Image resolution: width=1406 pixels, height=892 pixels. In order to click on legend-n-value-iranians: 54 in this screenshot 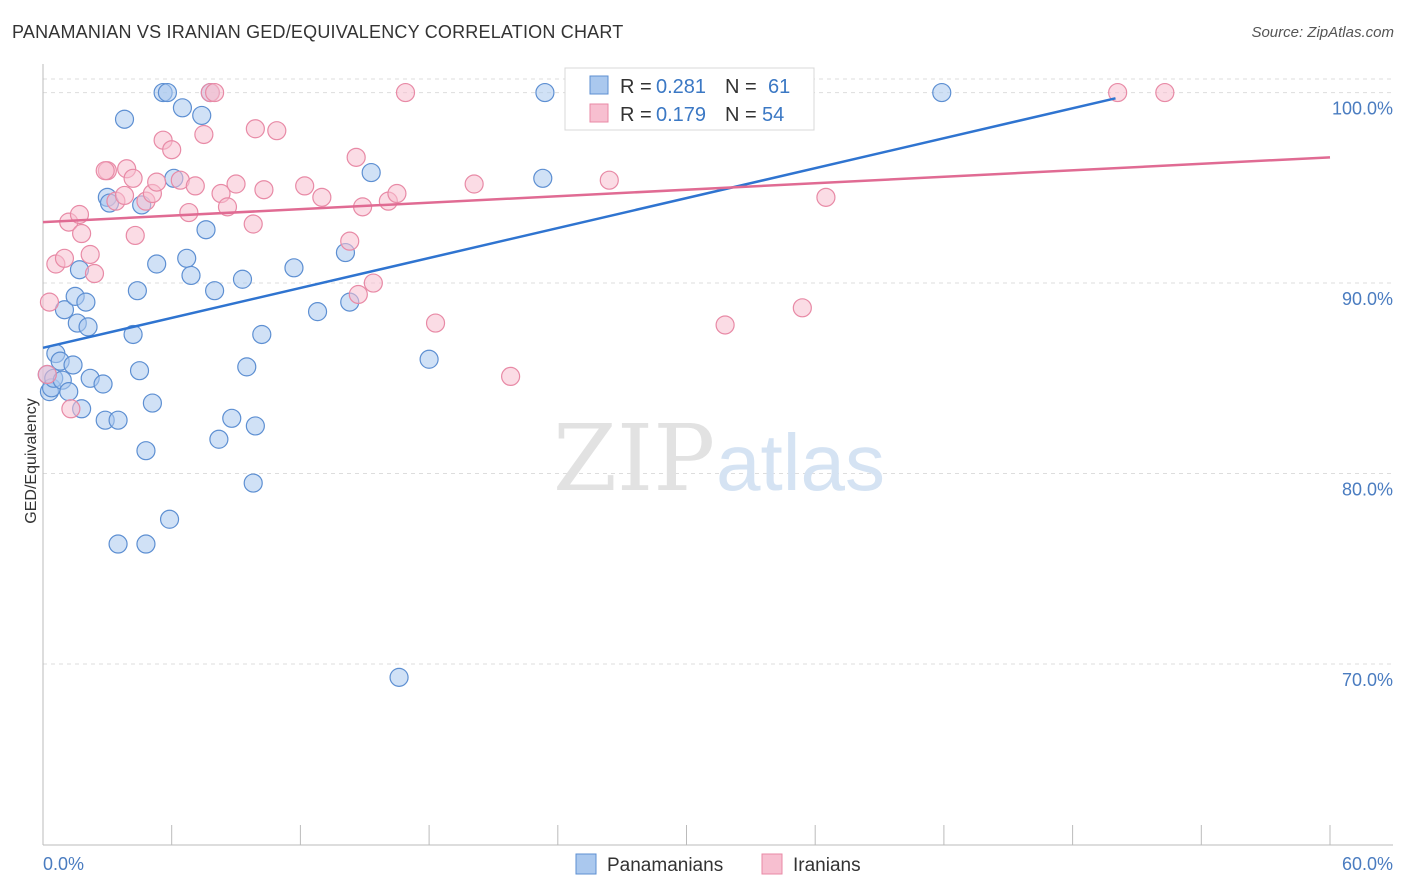, I will do `click(773, 115)`.